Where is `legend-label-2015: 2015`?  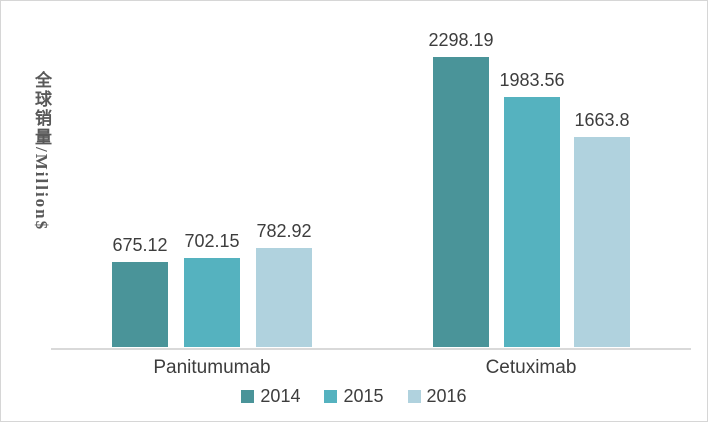
legend-label-2015: 2015 is located at coordinates (363, 396).